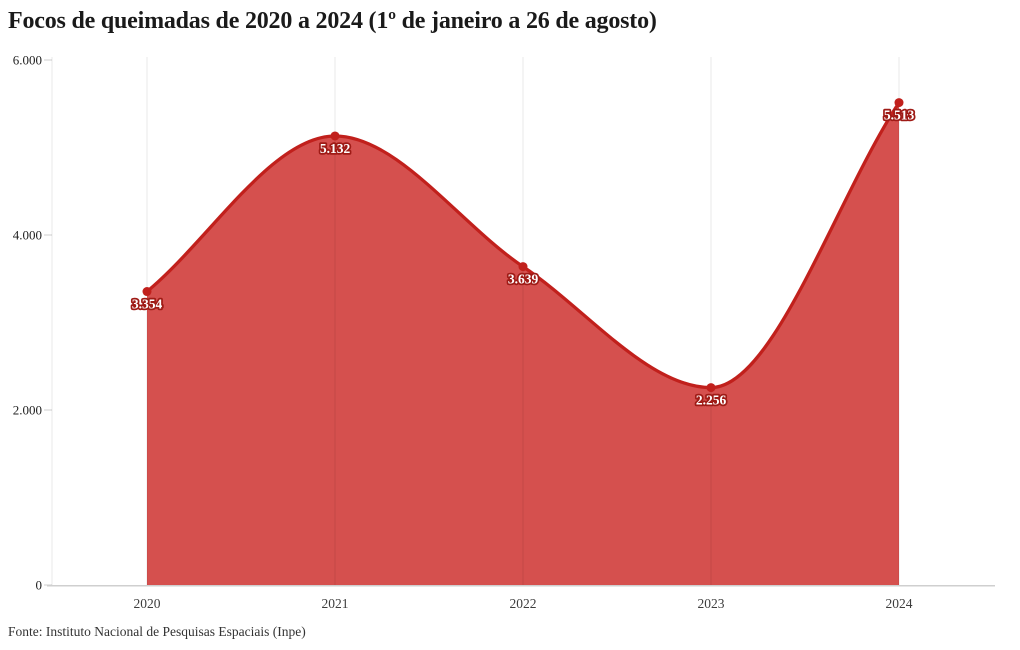  Describe the element at coordinates (27, 60) in the screenshot. I see `y-axis-label: 6.000` at that location.